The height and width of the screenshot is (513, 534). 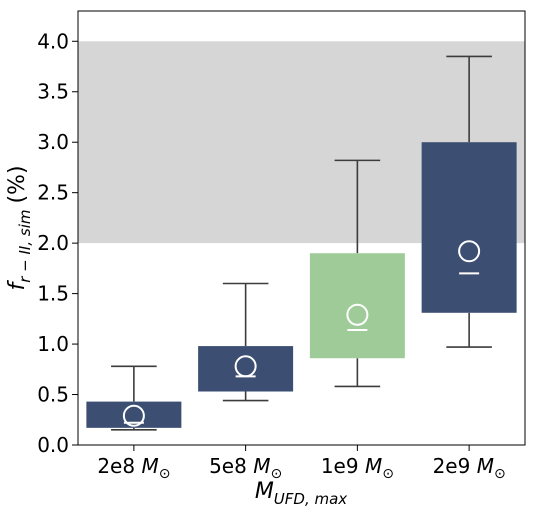 I want to click on y-tick-label: 2.0, so click(x=53, y=243).